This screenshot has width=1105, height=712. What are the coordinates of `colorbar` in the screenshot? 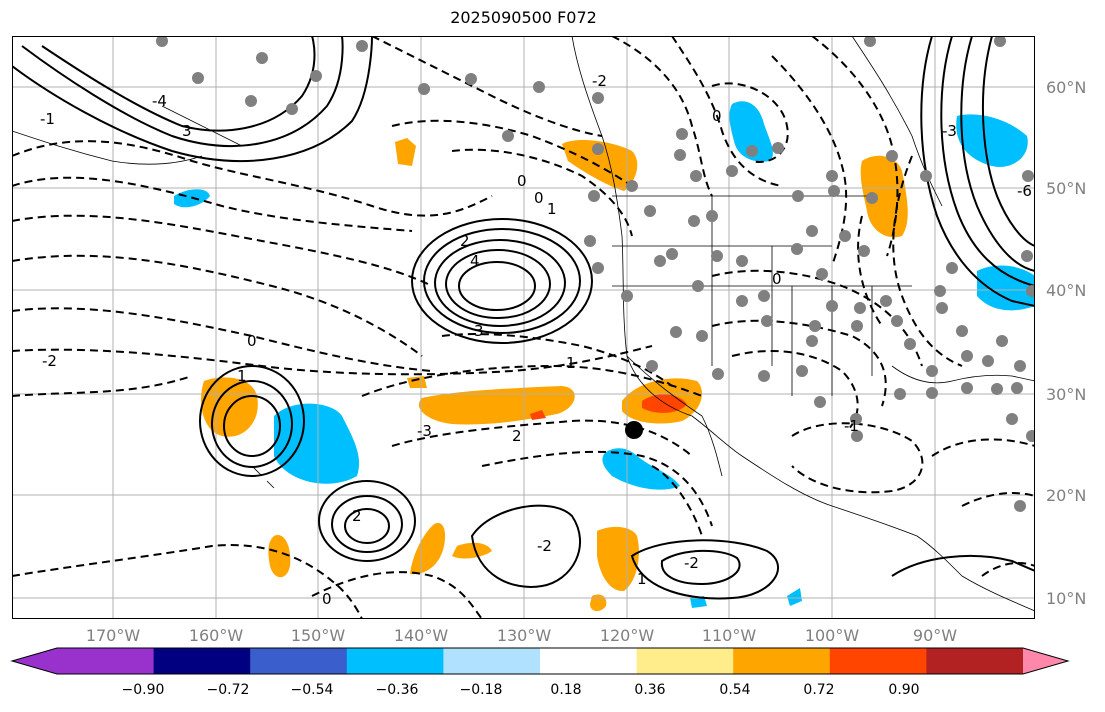 It's located at (540, 661).